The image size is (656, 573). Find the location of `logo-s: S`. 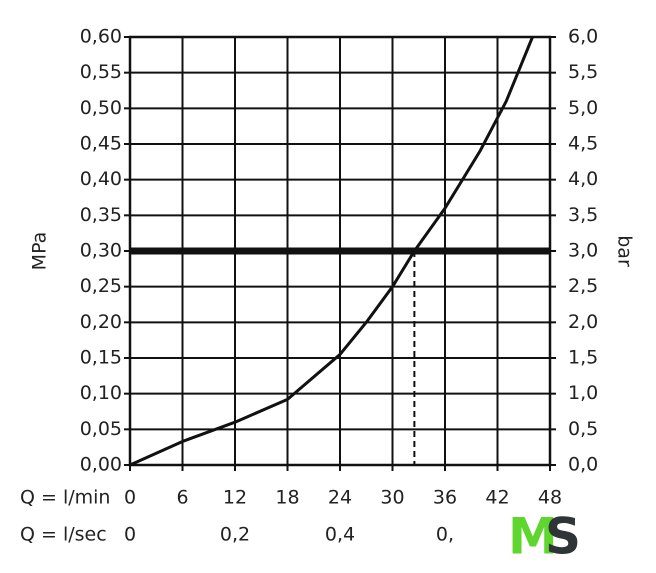

logo-s: S is located at coordinates (563, 537).